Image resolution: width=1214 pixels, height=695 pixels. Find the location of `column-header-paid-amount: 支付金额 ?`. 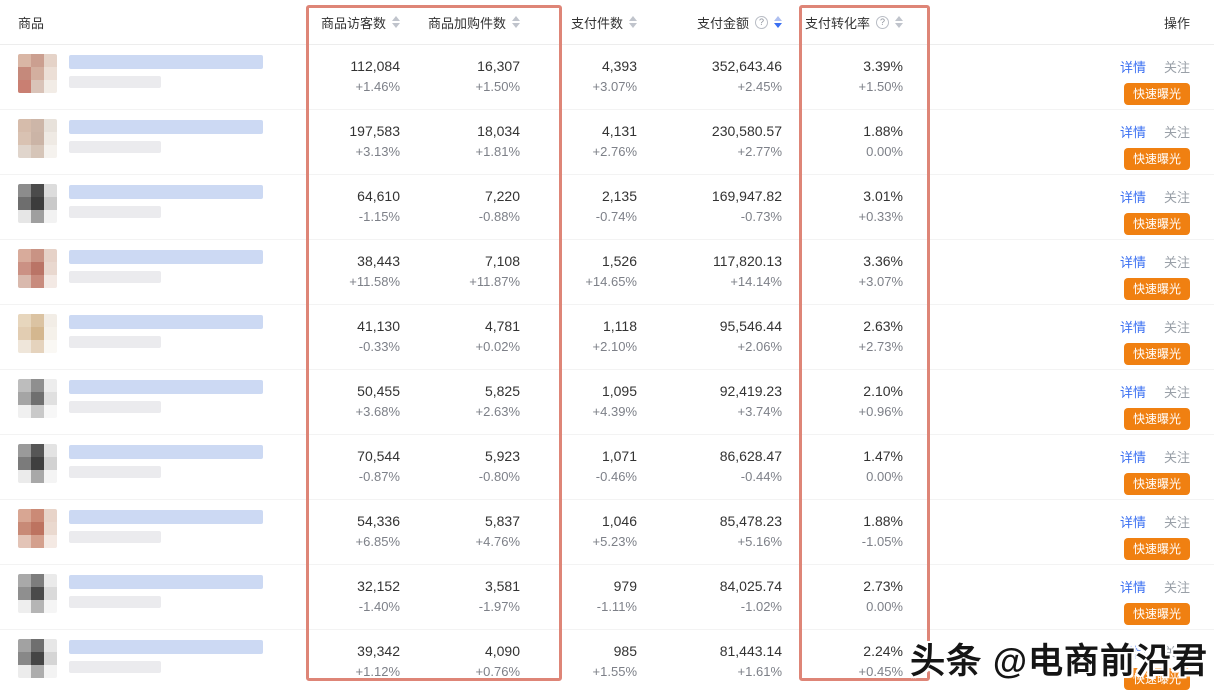

column-header-paid-amount: 支付金额 ? is located at coordinates (719, 22).